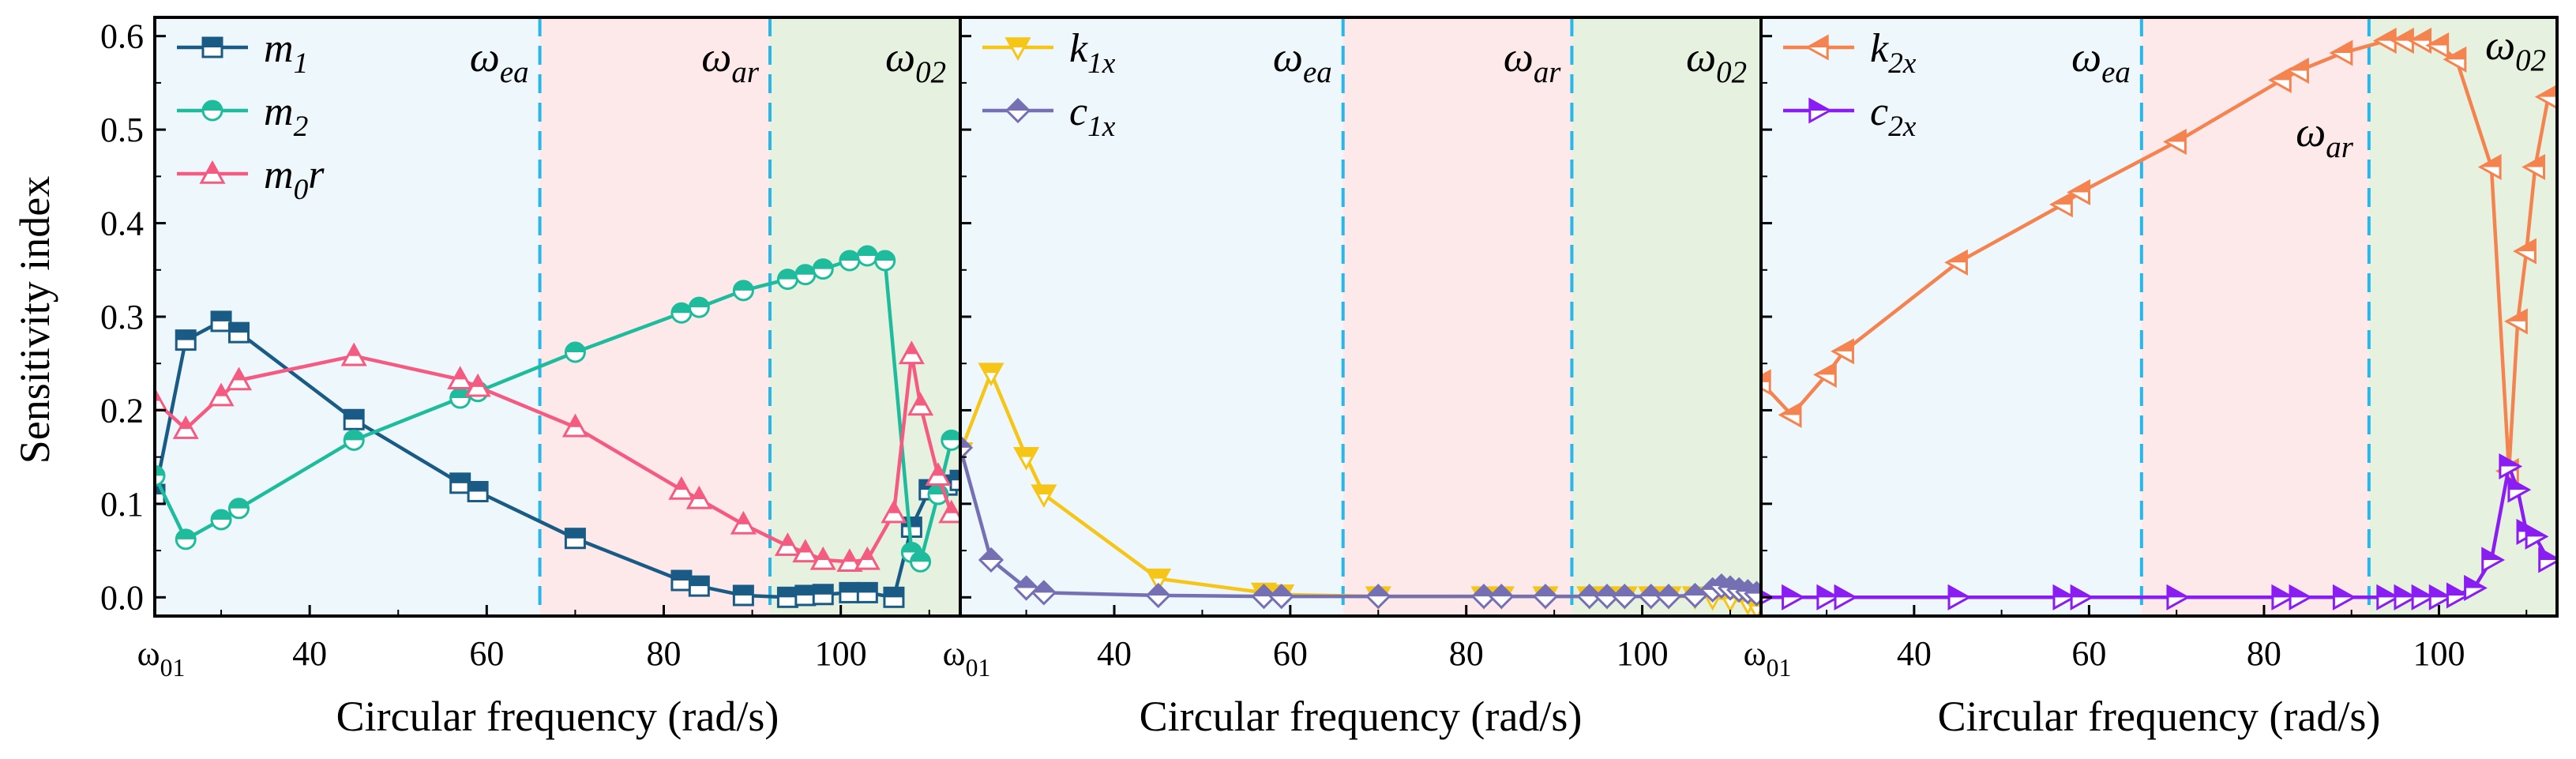 This screenshot has width=2576, height=759. I want to click on legend-marker-m2, so click(212, 111).